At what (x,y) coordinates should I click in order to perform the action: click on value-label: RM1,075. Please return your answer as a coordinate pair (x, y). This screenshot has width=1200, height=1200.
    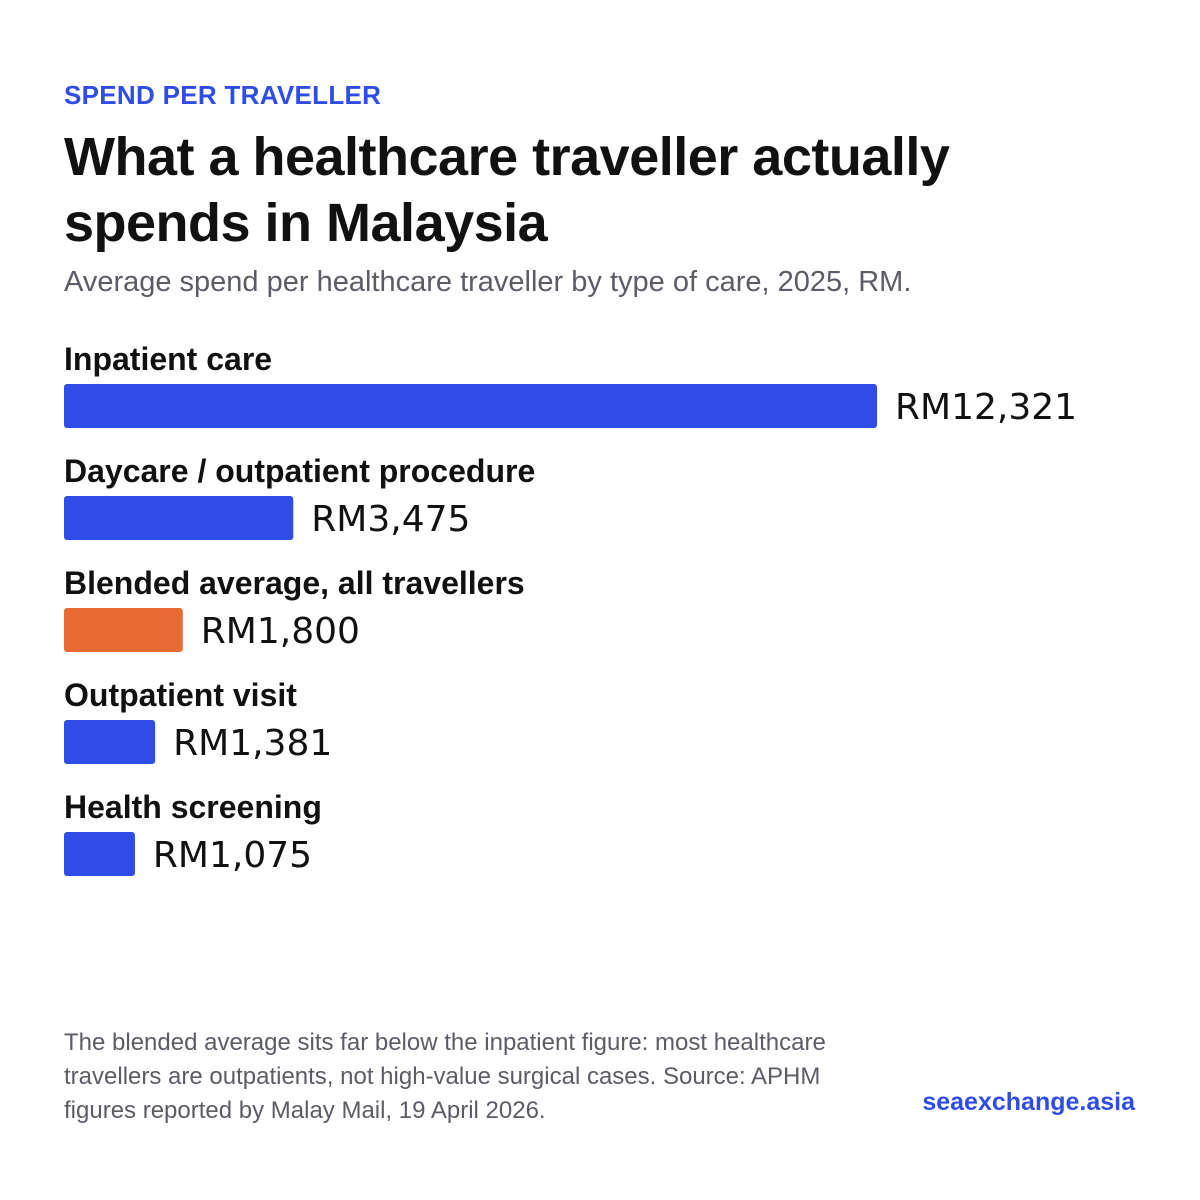
    Looking at the image, I should click on (232, 855).